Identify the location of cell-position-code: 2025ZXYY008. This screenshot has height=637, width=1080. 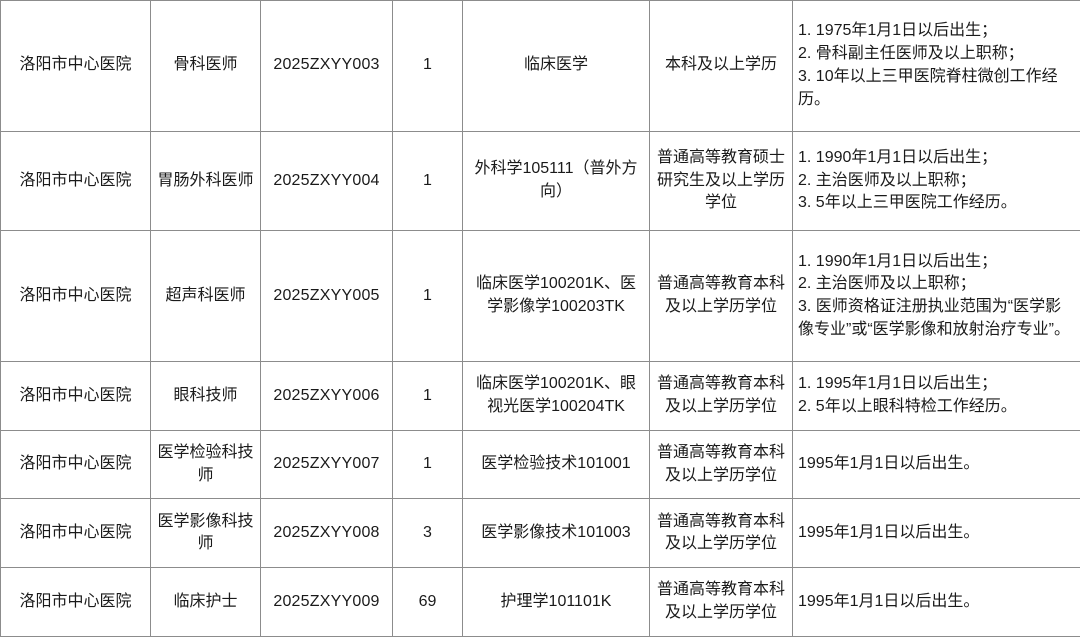
(326, 533).